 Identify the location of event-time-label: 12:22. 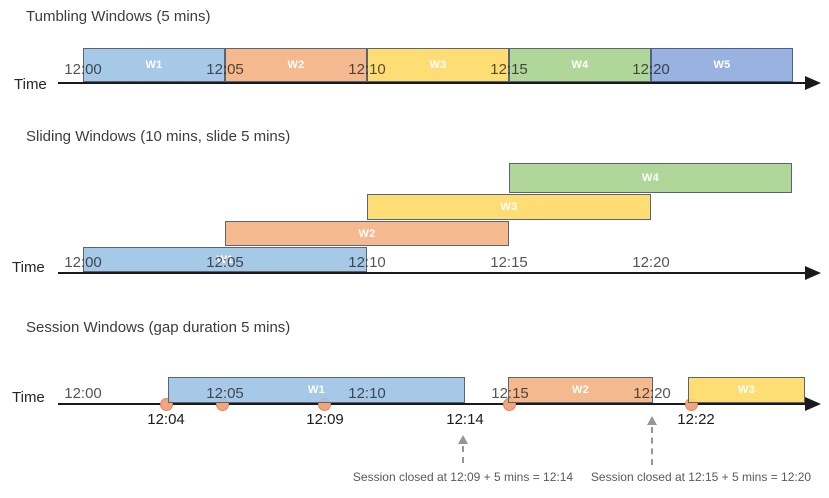
(696, 419).